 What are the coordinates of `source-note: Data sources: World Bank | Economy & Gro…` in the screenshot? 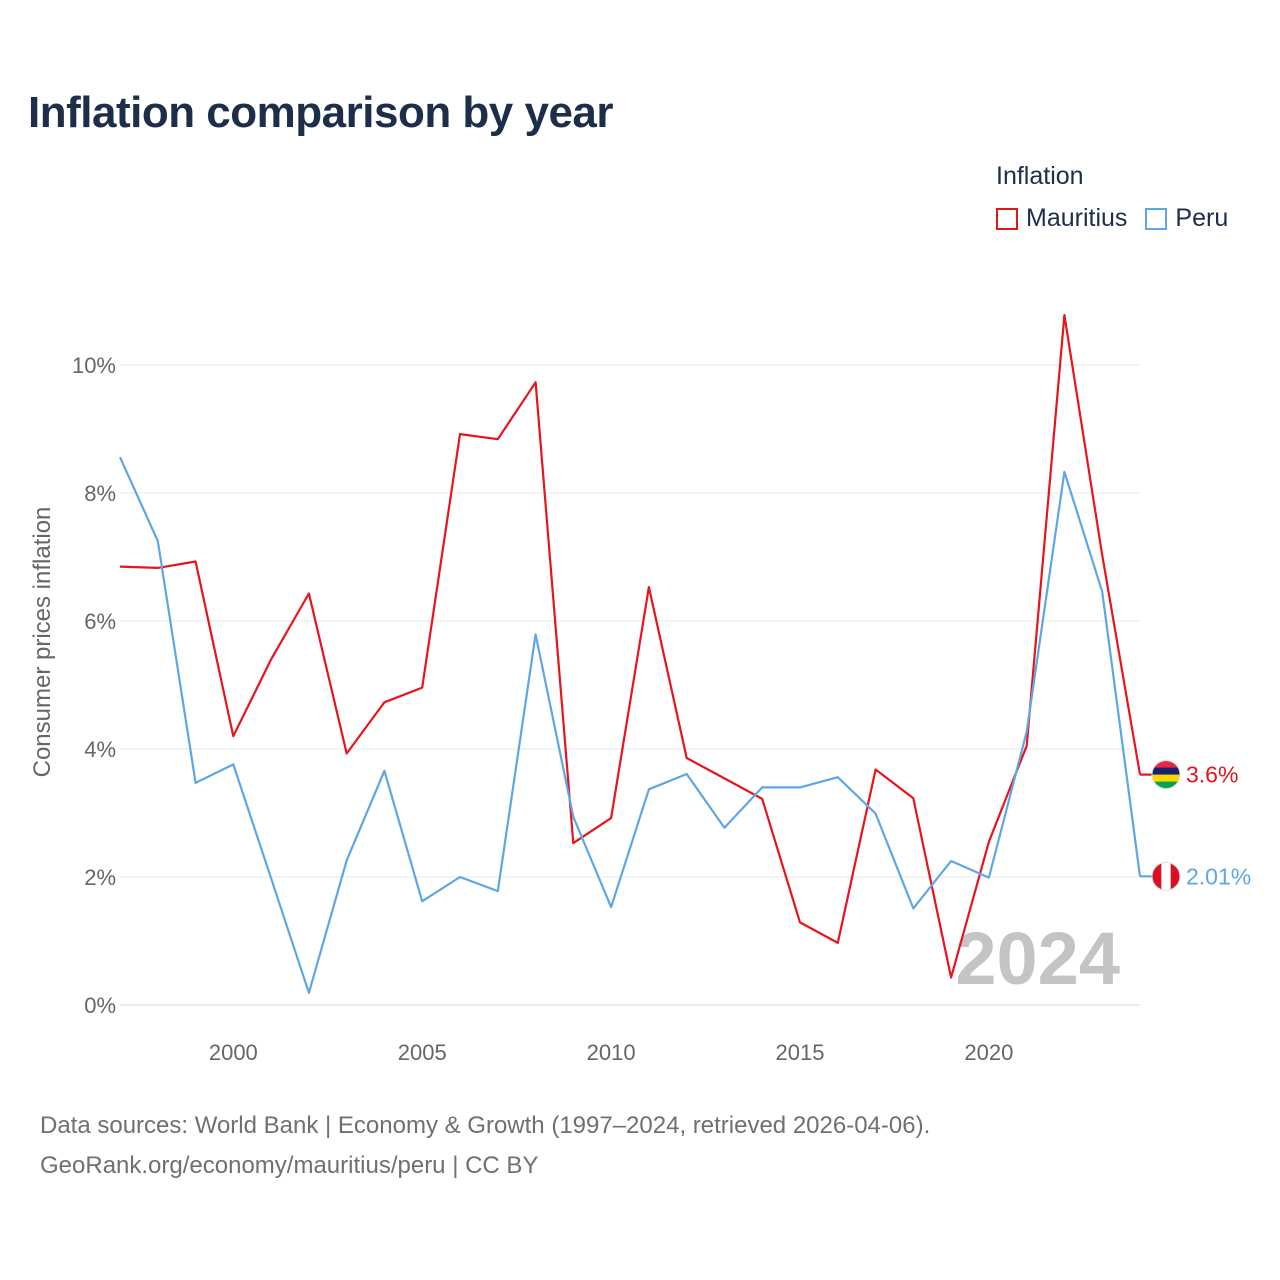 It's located at (485, 1146).